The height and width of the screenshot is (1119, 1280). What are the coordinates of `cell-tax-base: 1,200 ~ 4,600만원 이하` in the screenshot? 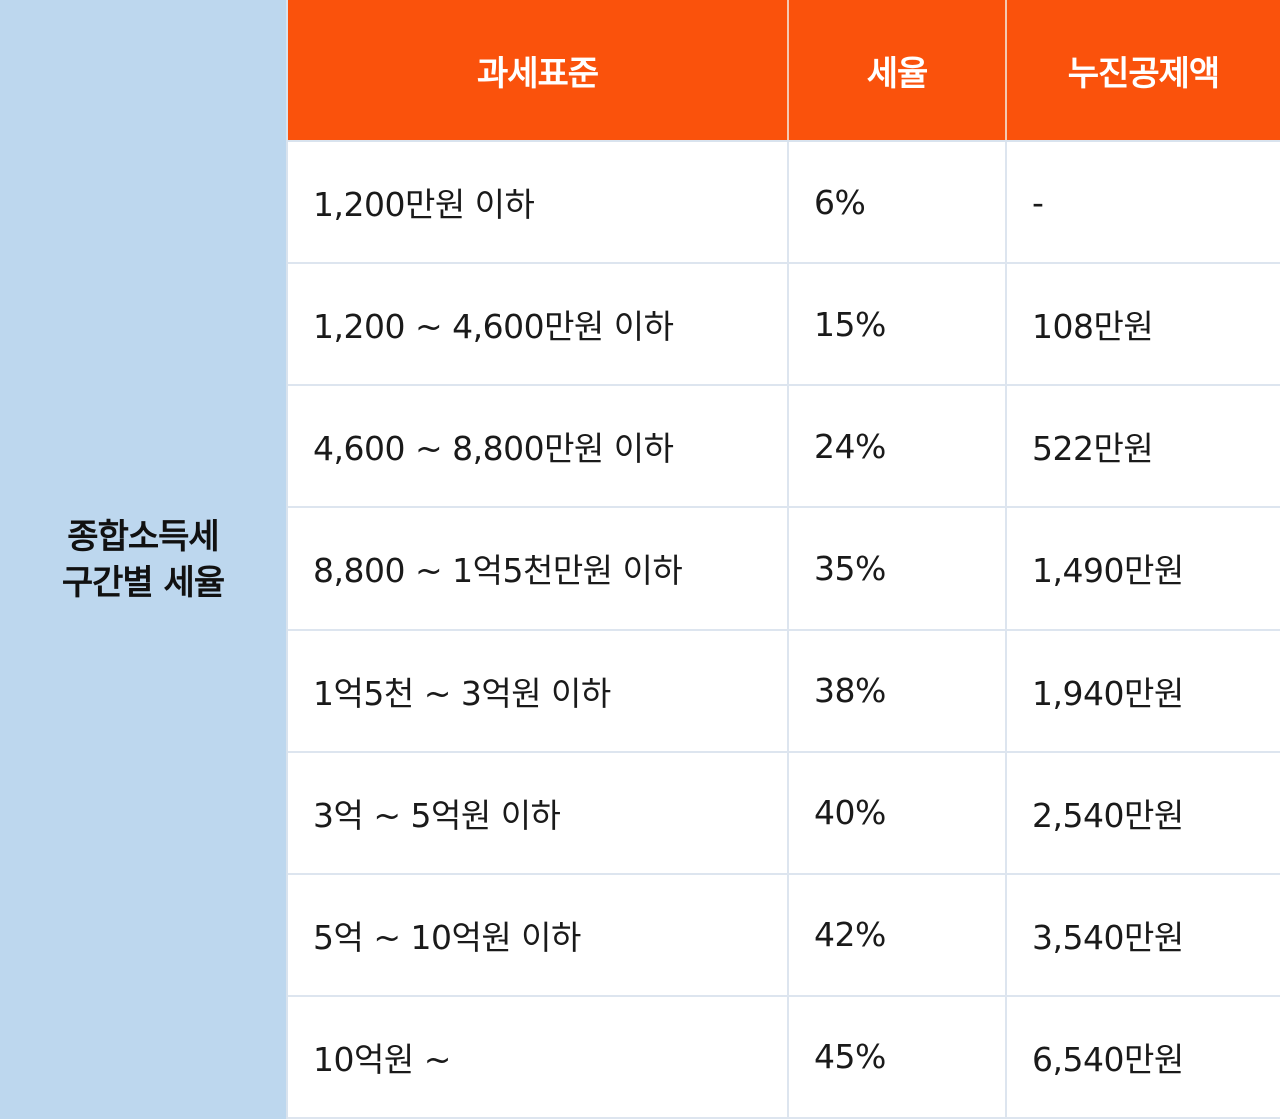 It's located at (538, 325).